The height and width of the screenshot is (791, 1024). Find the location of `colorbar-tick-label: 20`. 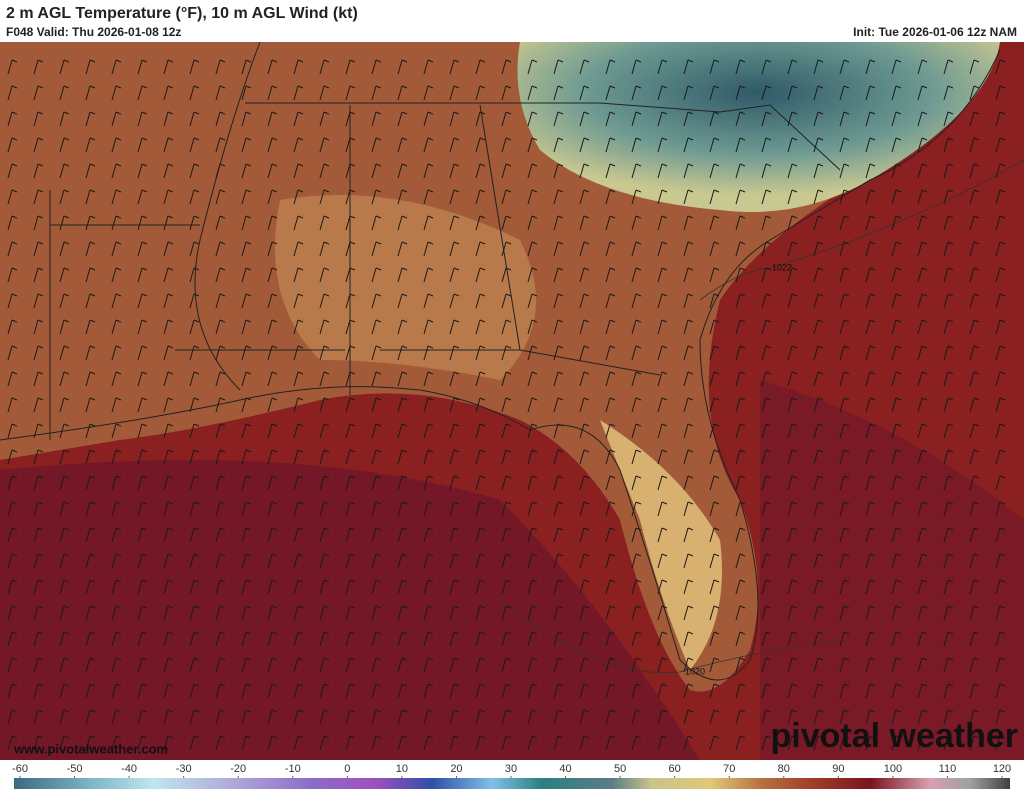

colorbar-tick-label: 20 is located at coordinates (456, 769).